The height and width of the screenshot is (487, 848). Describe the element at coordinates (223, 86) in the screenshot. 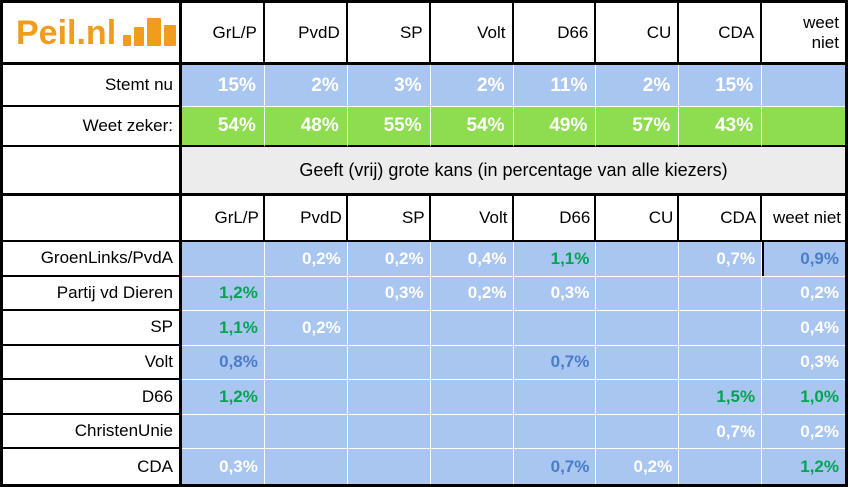

I see `top-cell: 15%` at that location.